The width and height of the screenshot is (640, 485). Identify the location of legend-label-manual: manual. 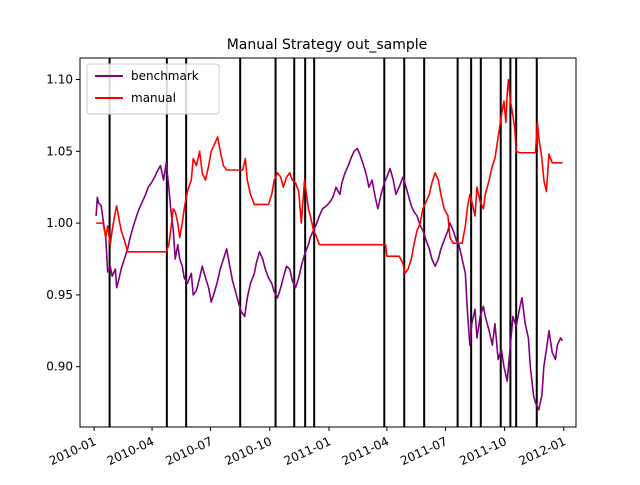
(153, 98).